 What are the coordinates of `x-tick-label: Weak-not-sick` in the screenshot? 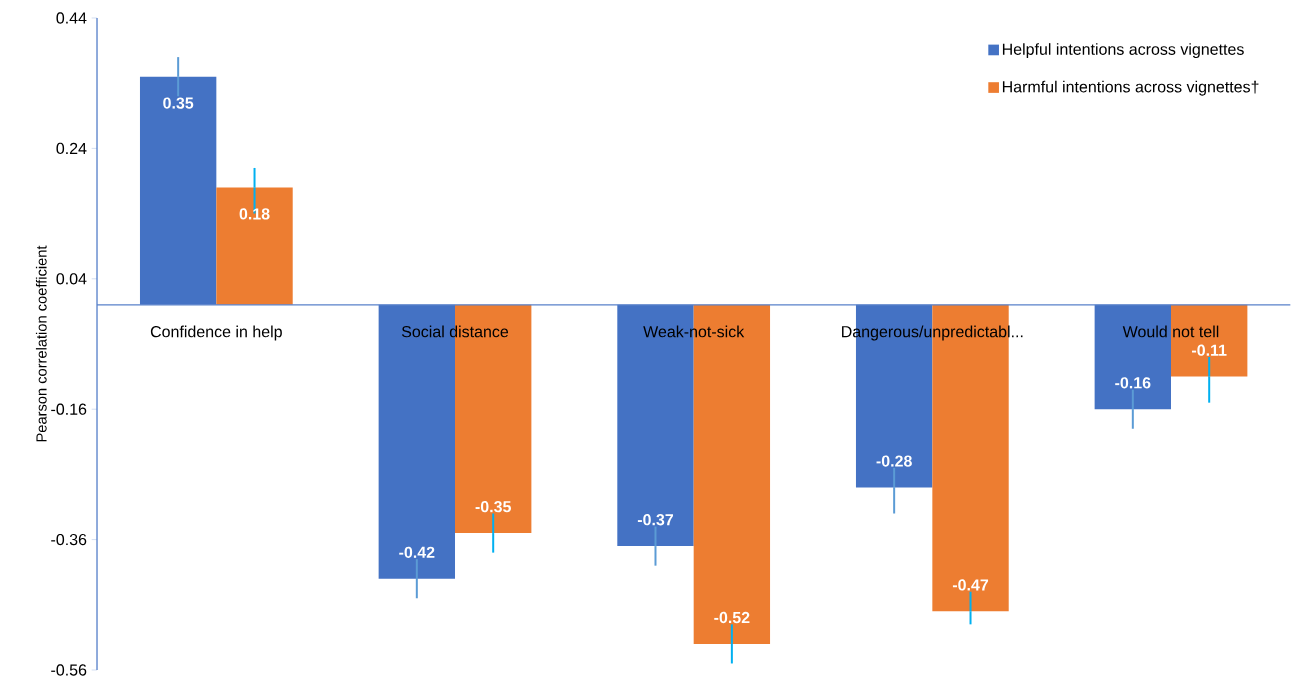 It's located at (694, 331).